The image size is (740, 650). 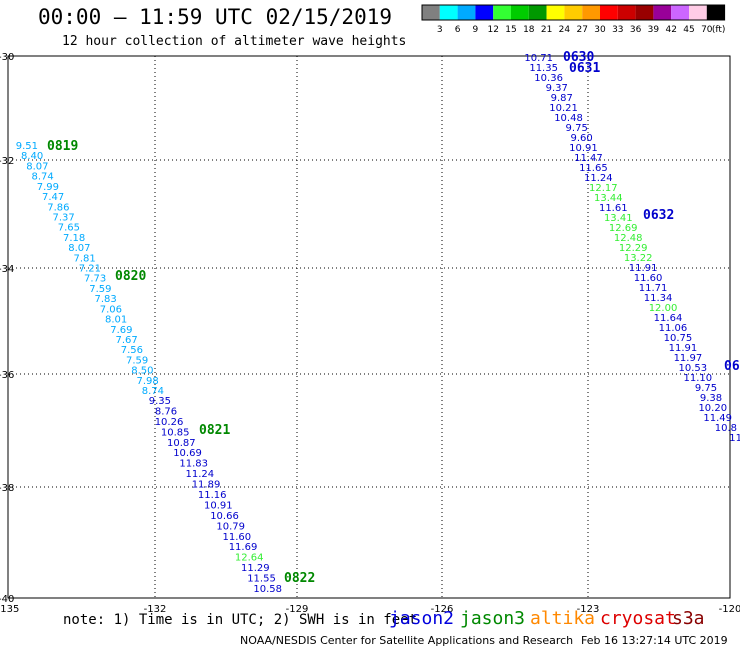 I want to click on wave-height-value: 7.65, so click(x=69, y=228).